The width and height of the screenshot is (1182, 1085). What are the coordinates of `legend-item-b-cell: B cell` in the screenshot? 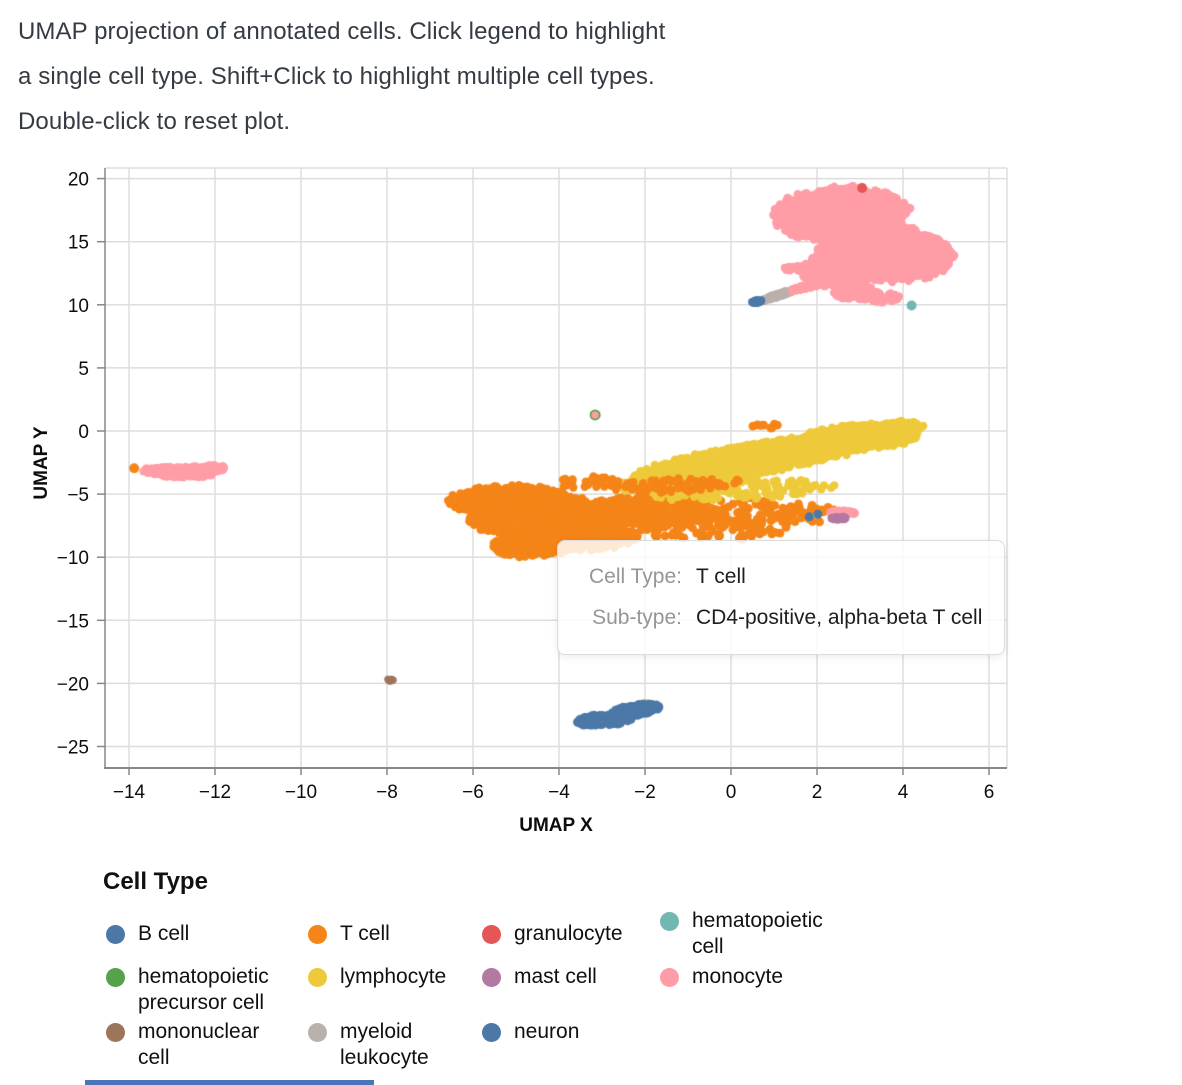 It's located at (147, 934).